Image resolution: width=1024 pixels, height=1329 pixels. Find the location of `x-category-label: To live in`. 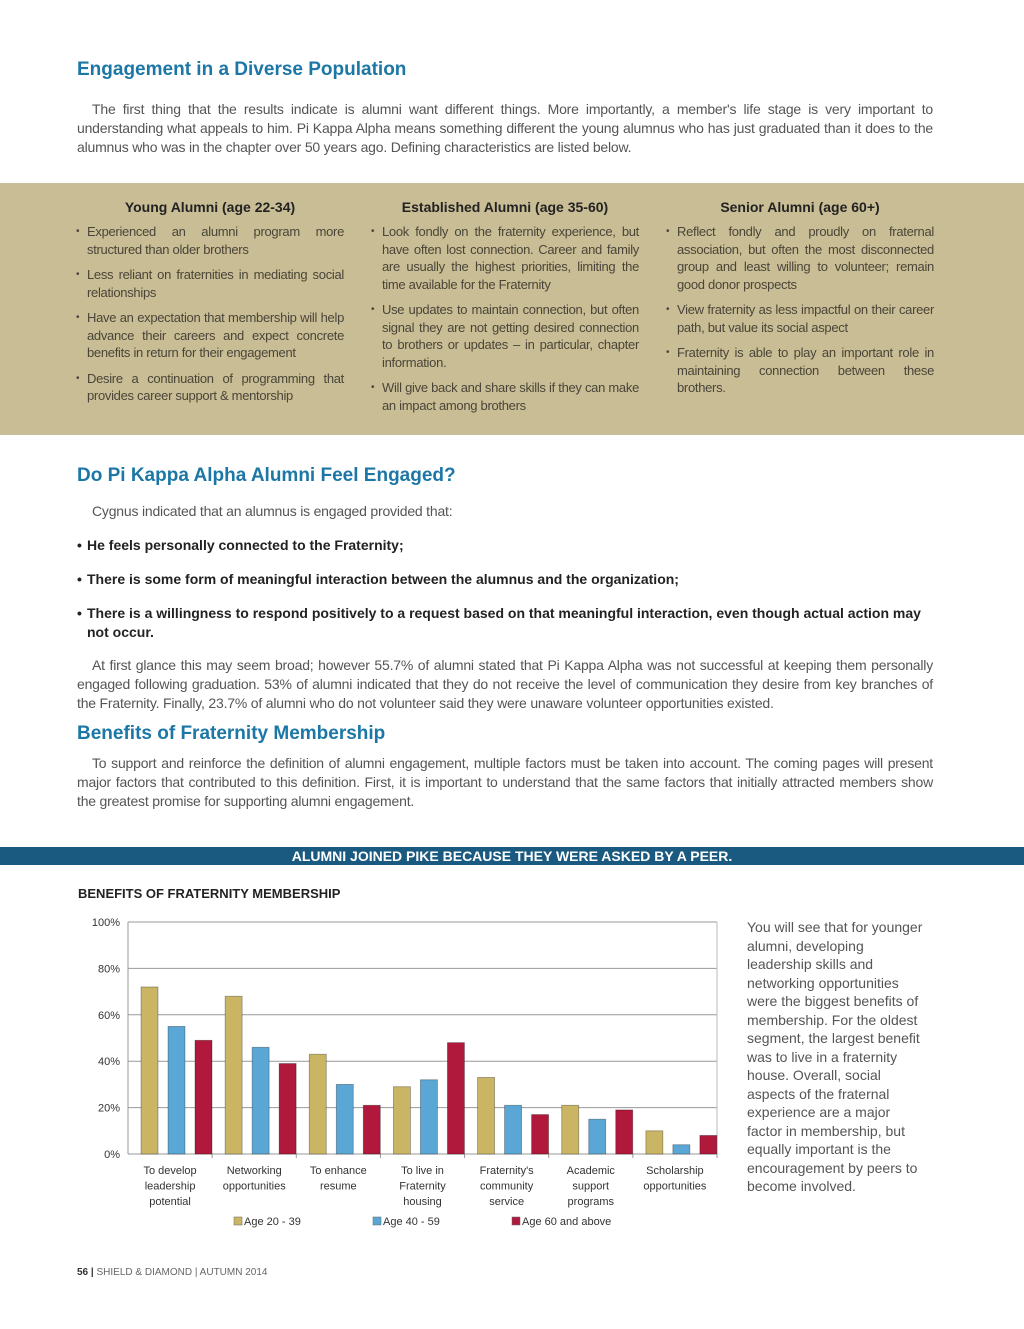

x-category-label: To live in is located at coordinates (422, 1171).